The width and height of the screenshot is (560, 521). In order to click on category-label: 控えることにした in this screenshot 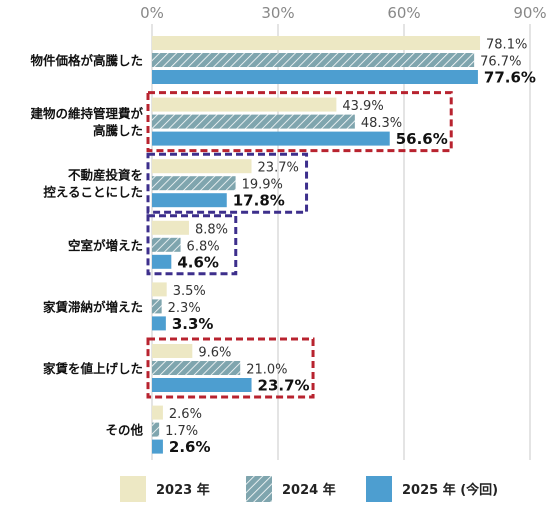, I will do `click(93, 192)`.